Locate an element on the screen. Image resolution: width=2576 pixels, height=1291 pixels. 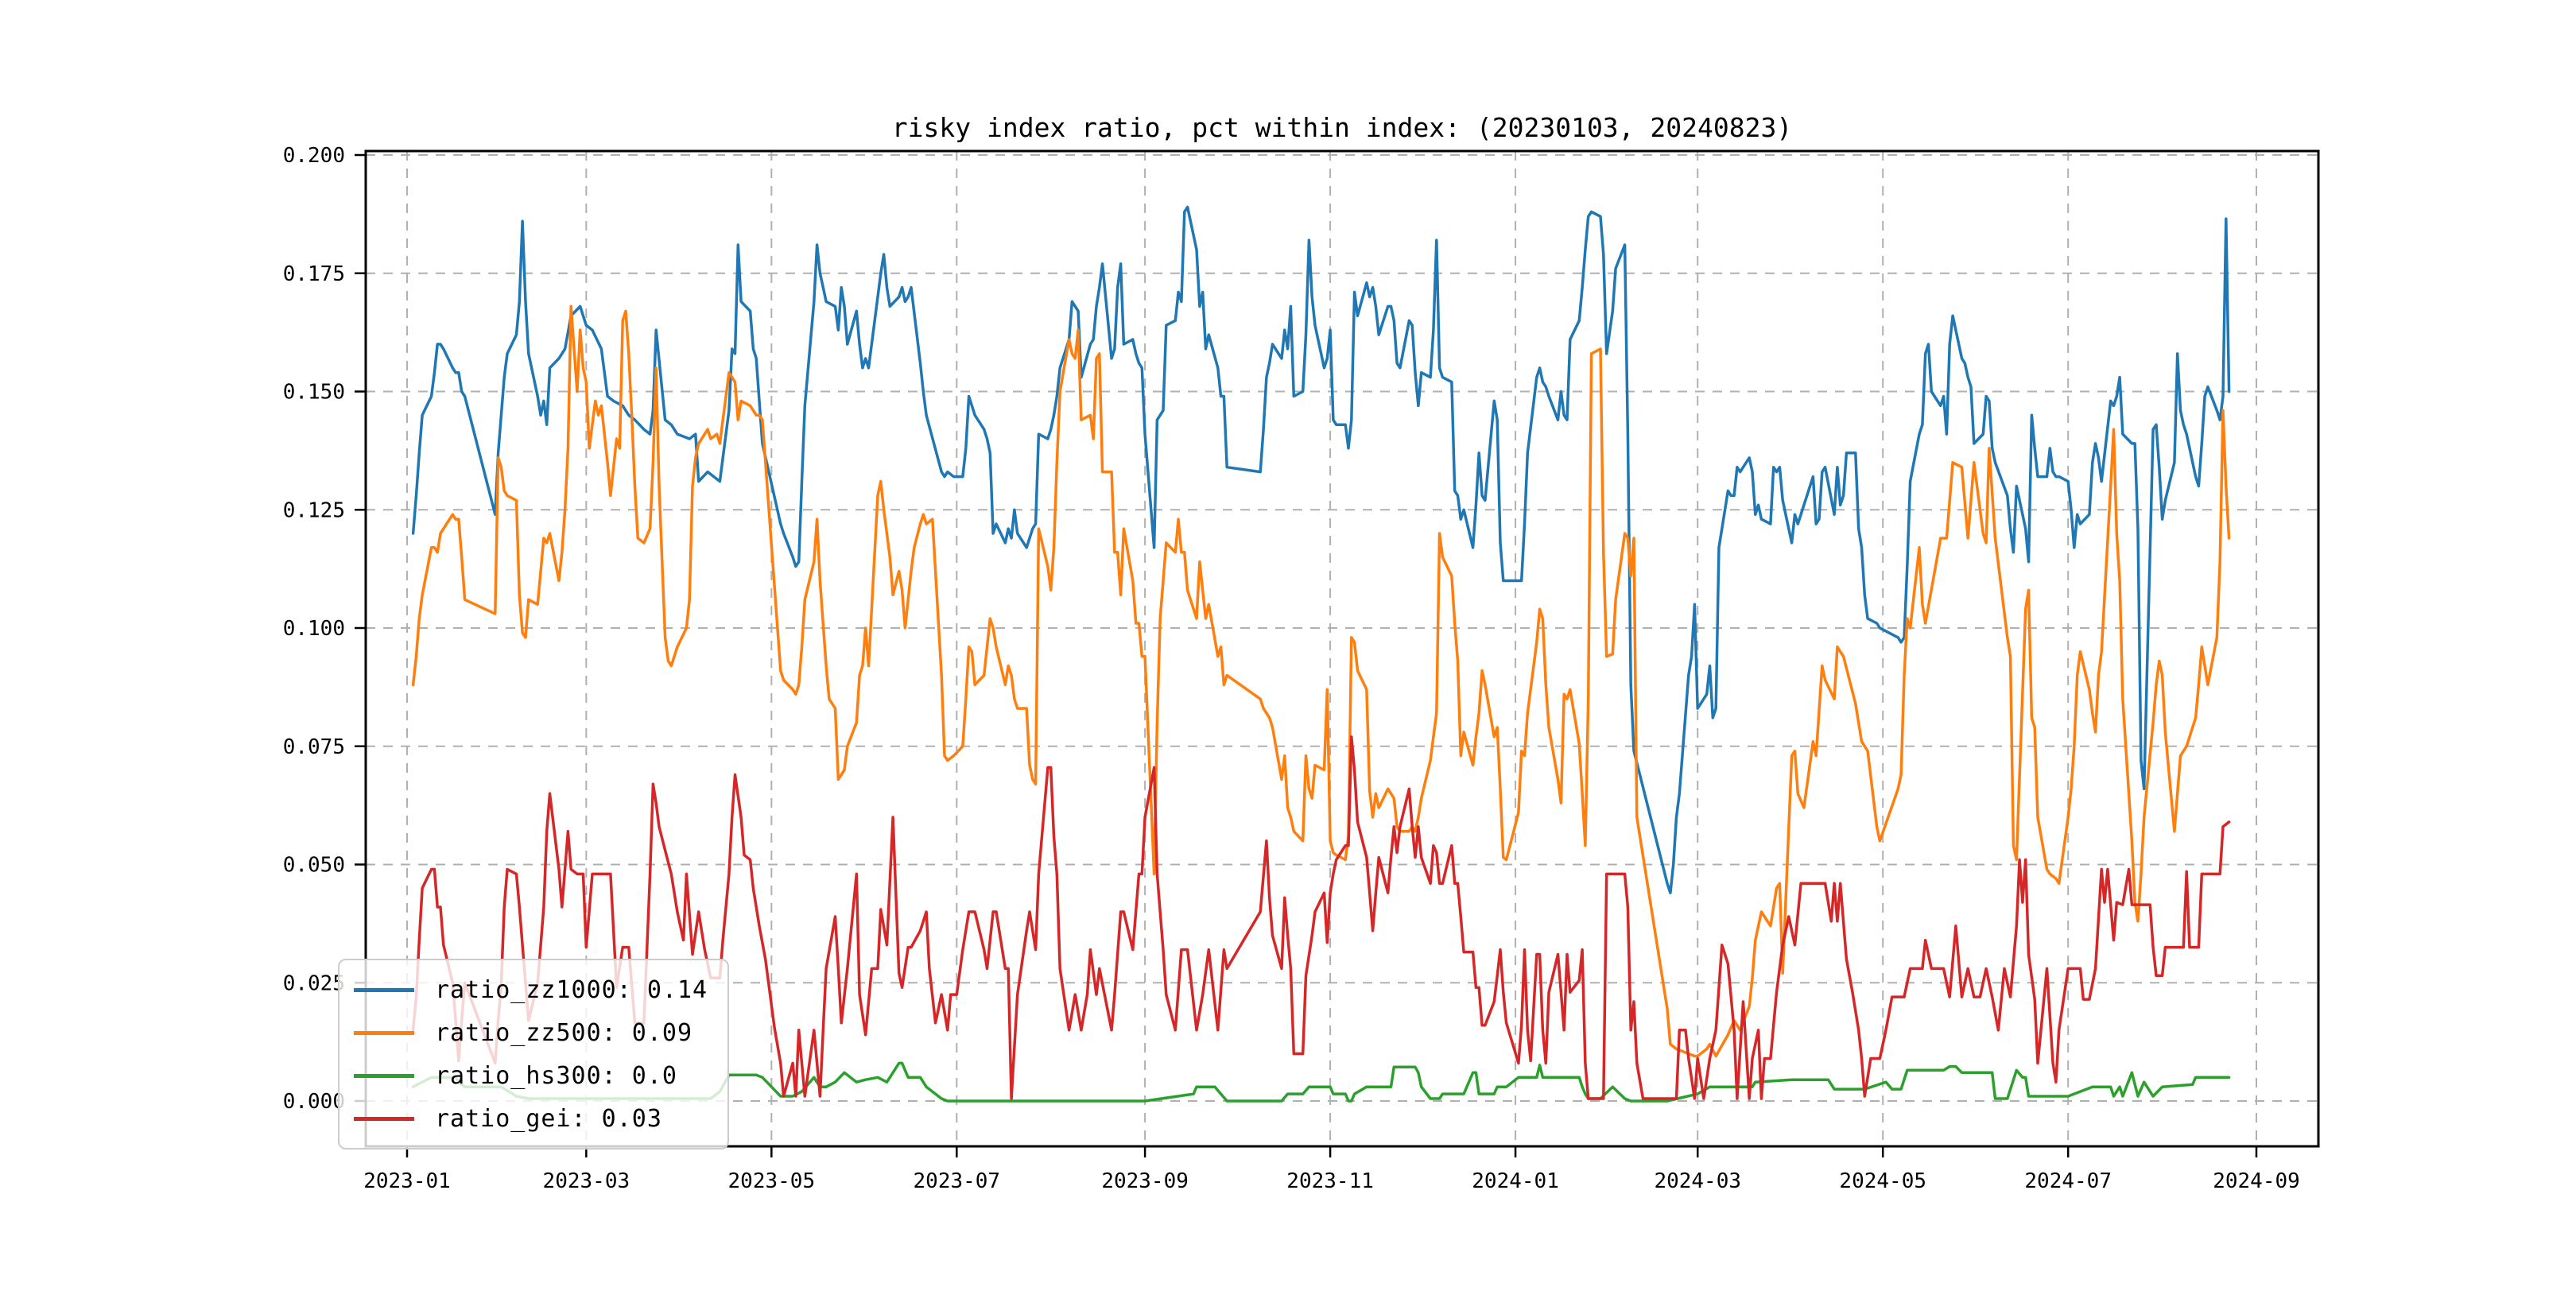
legend-item-hs300: ratio_hs300: 0.0 is located at coordinates (533, 1076).